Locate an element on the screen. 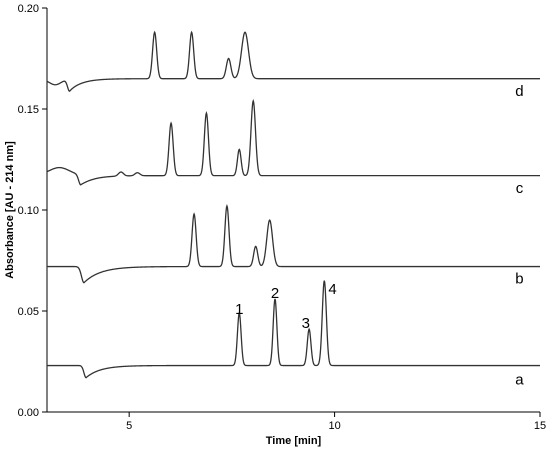  x-axis: 5 10 15 is located at coordinates (296, 421).